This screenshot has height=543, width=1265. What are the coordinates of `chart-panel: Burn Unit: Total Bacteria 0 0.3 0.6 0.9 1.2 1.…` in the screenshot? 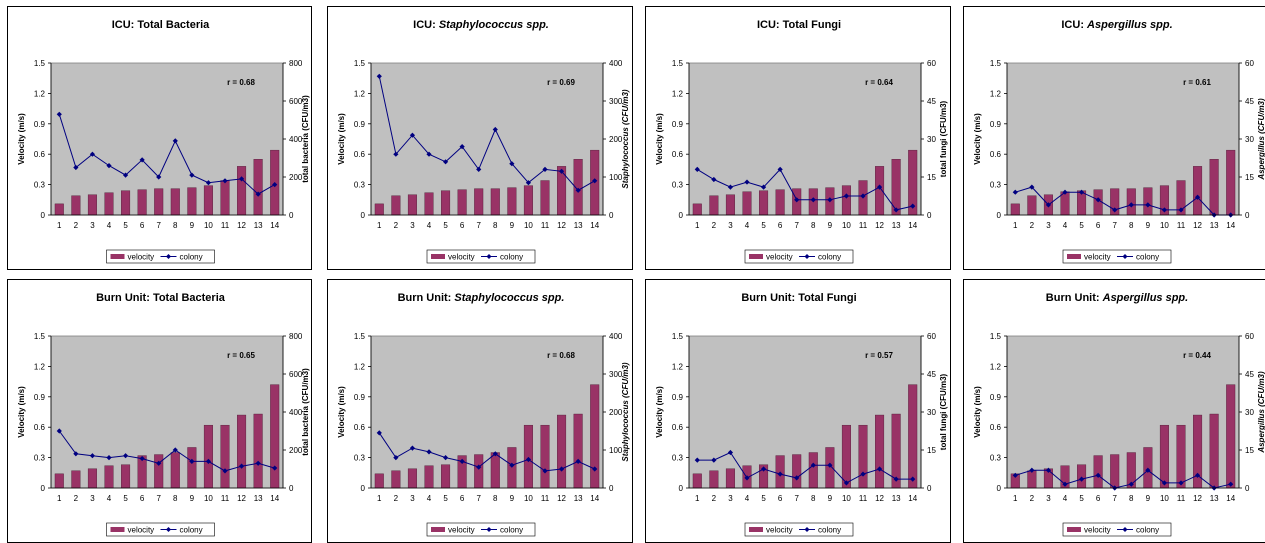 It's located at (159, 411).